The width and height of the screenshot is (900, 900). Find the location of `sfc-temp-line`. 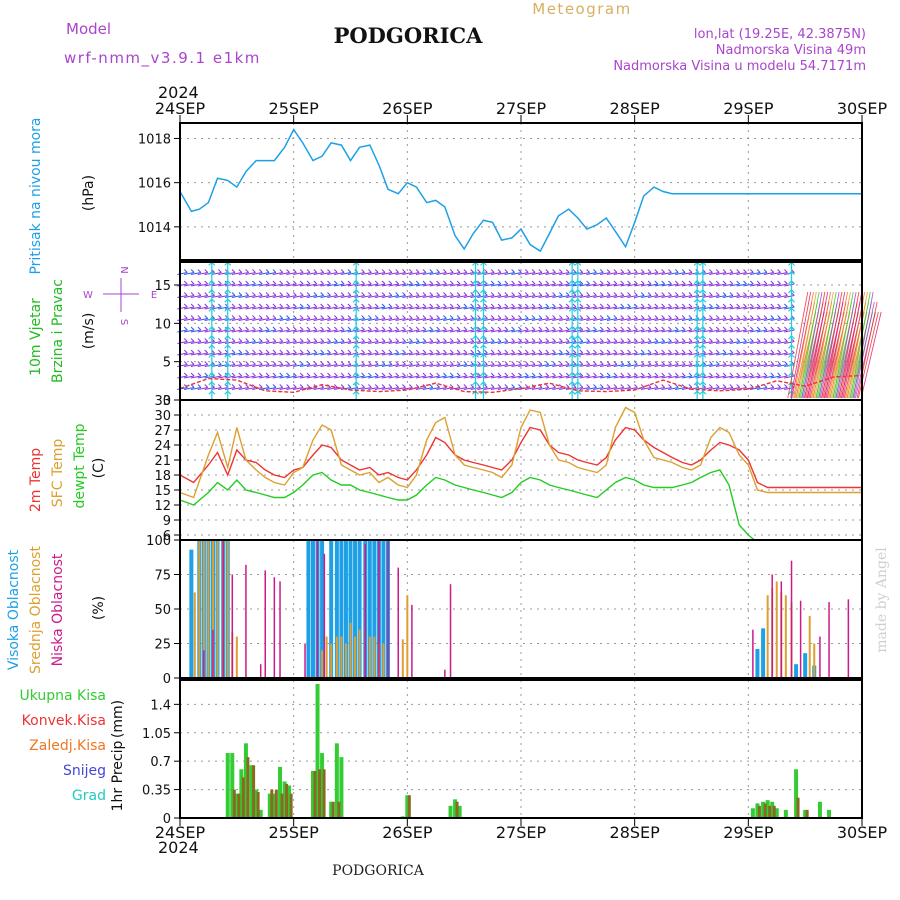

sfc-temp-line is located at coordinates (520, 452).